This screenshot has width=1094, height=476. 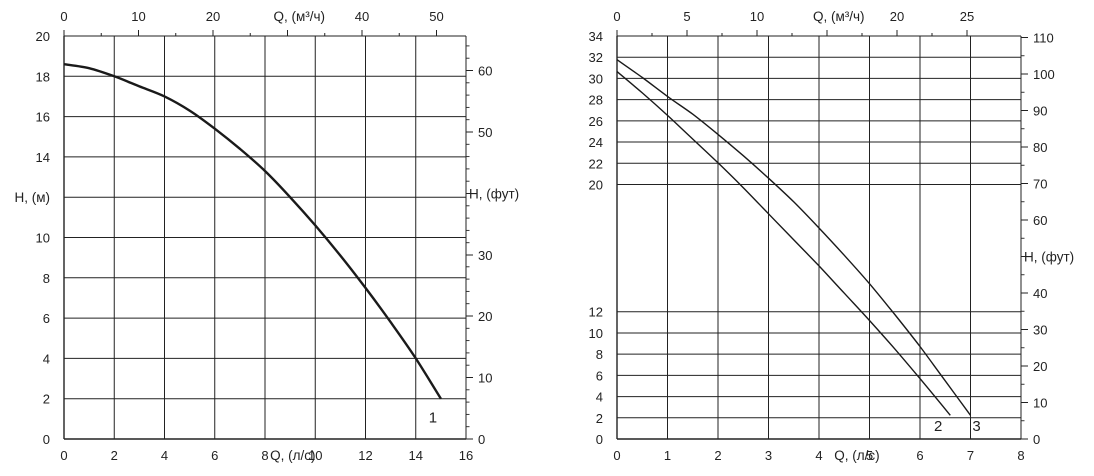 I want to click on chart2-y2-tick-8: 80, so click(x=1040, y=147).